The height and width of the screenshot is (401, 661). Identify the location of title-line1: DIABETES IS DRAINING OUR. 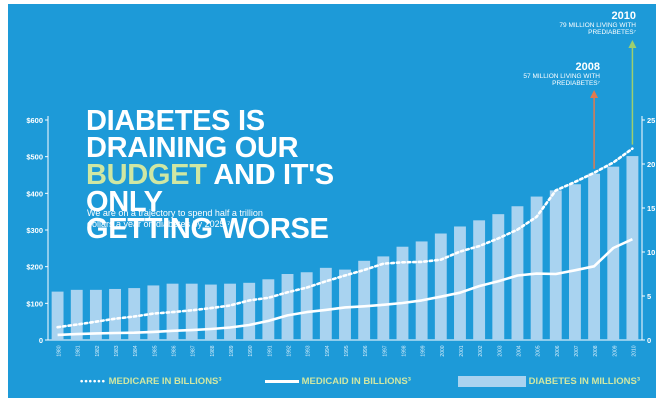
(192, 134).